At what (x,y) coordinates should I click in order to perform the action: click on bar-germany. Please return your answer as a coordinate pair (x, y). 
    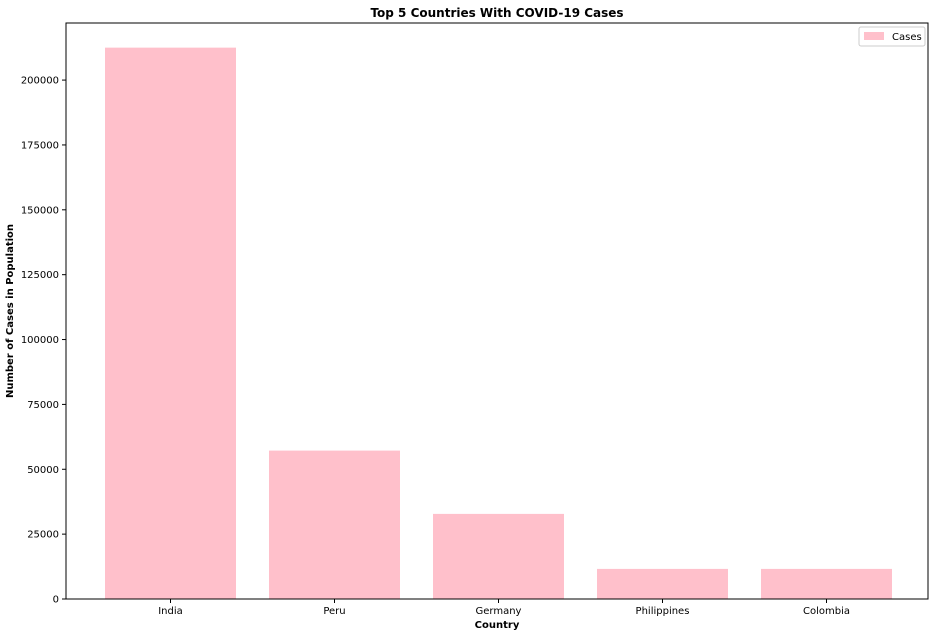
    Looking at the image, I should click on (498, 556).